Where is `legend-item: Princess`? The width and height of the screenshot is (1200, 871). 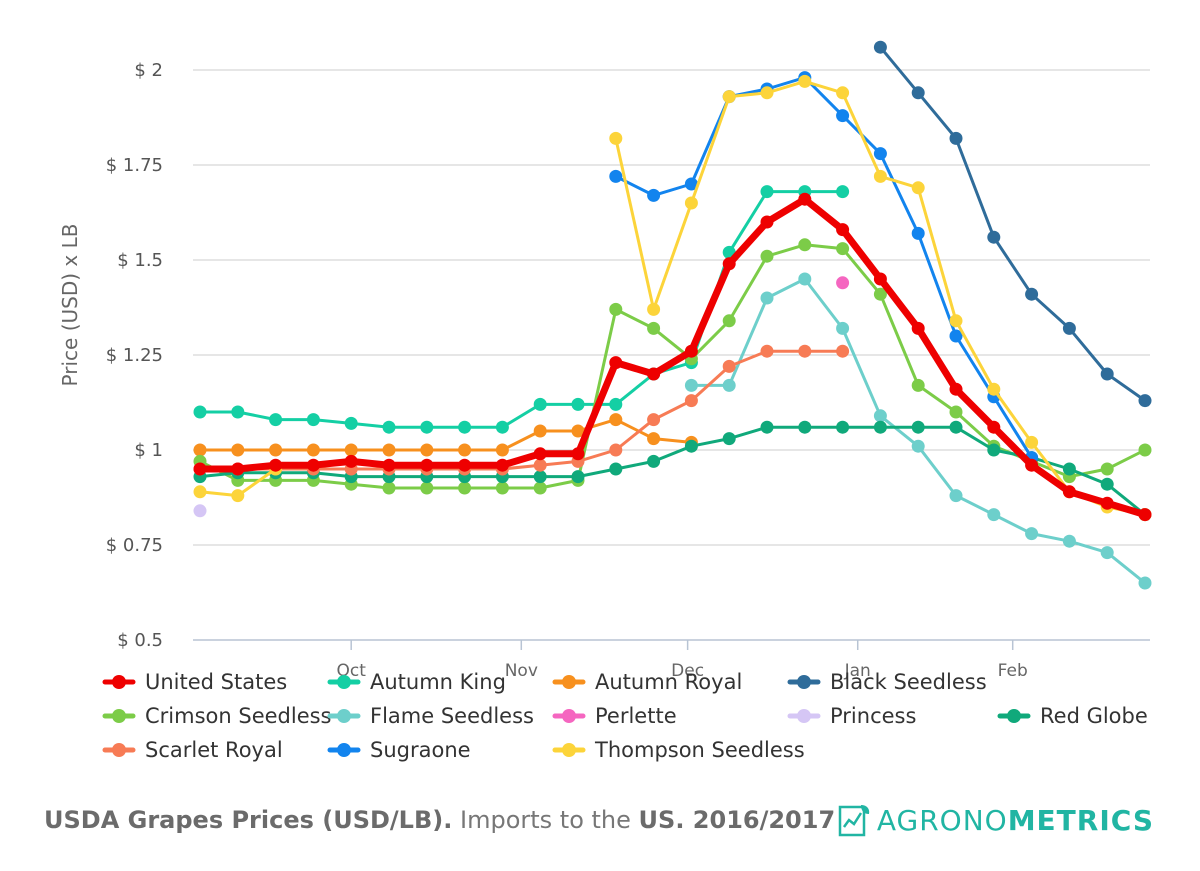 legend-item: Princess is located at coordinates (851, 716).